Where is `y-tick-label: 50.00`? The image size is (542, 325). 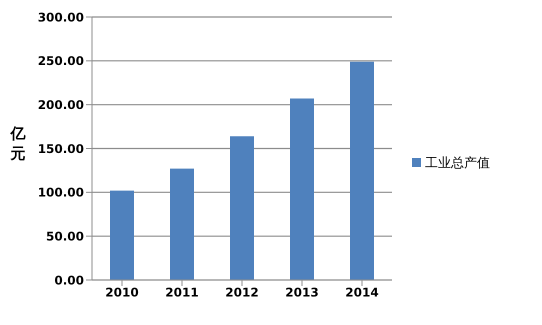
y-tick-label: 50.00 is located at coordinates (65, 236).